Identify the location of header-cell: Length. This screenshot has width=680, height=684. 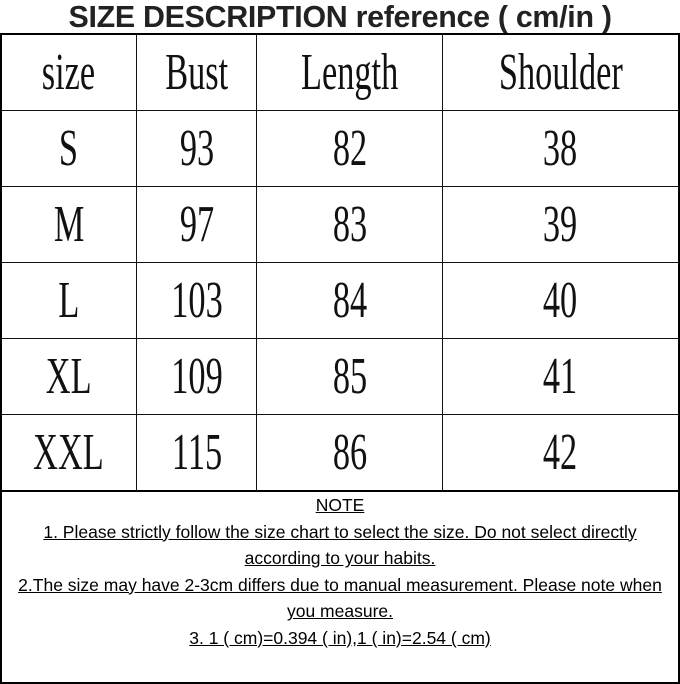
(349, 73).